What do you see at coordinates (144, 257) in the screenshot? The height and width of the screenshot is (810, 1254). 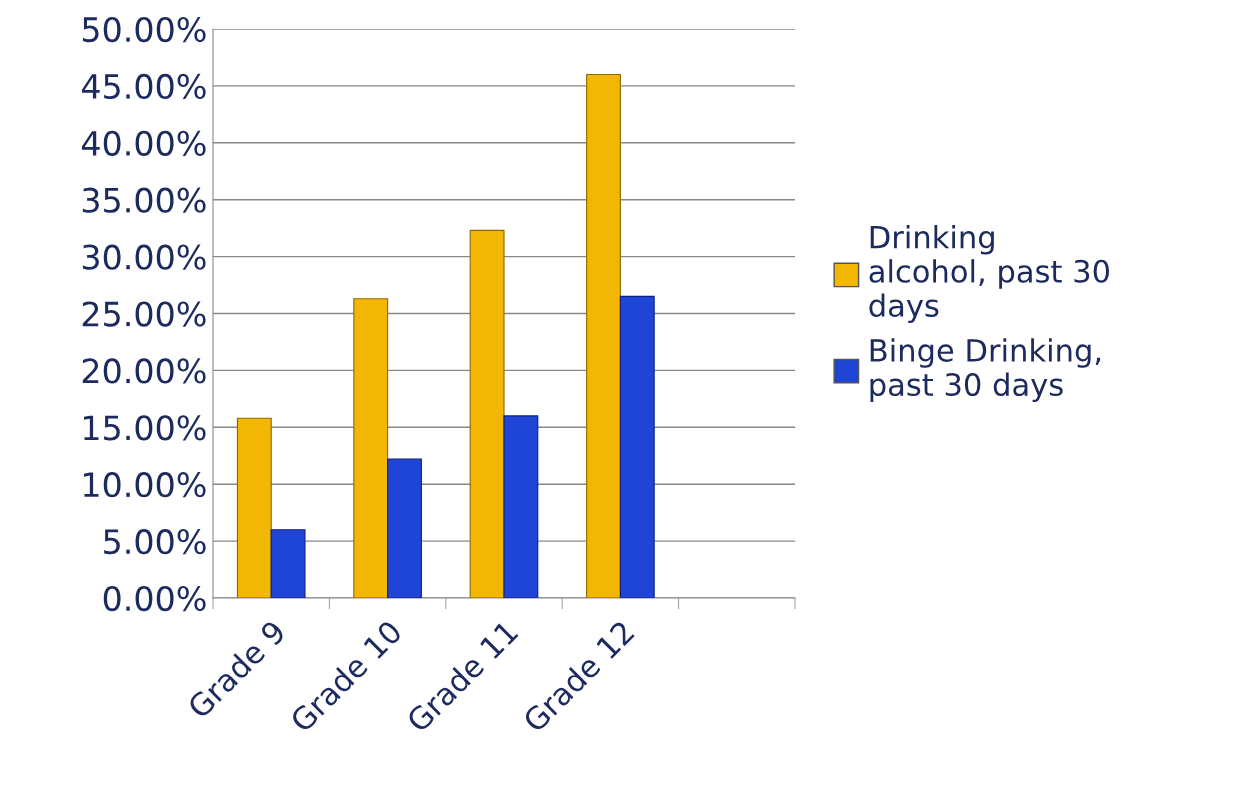 I see `y-tick-label: 30.00%` at bounding box center [144, 257].